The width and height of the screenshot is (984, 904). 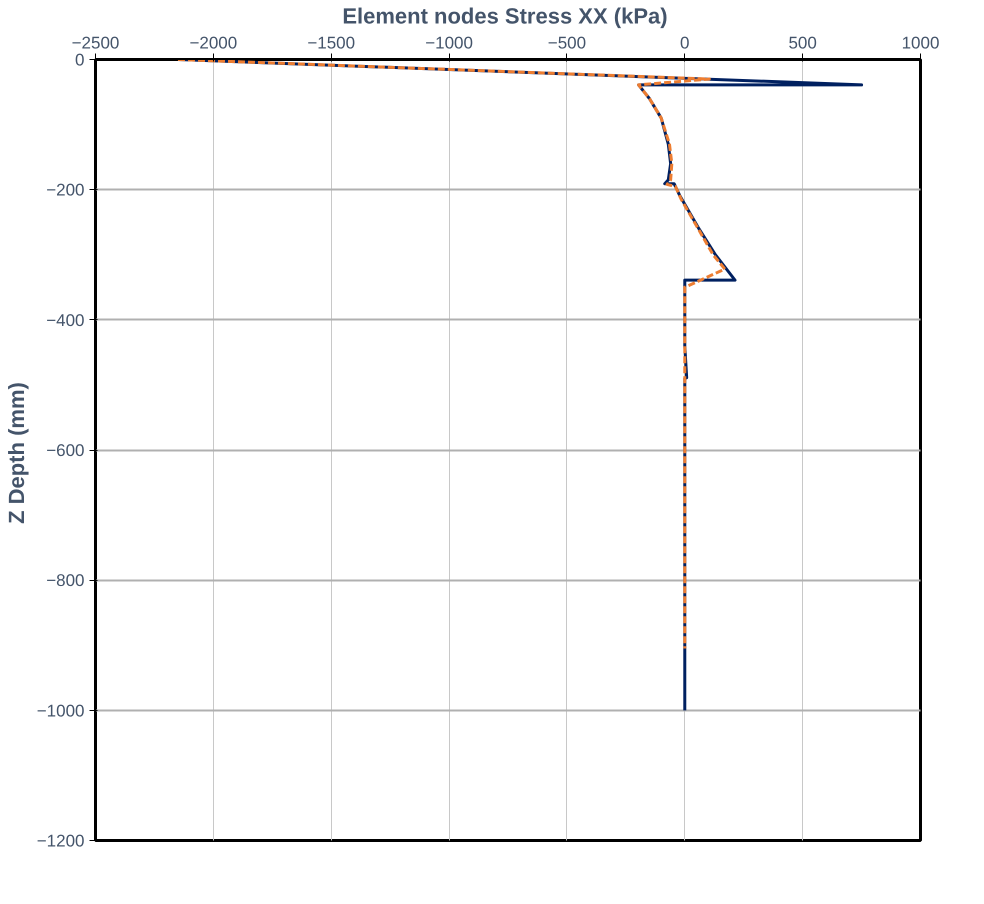 I want to click on x-tick-label: 0, so click(x=685, y=43).